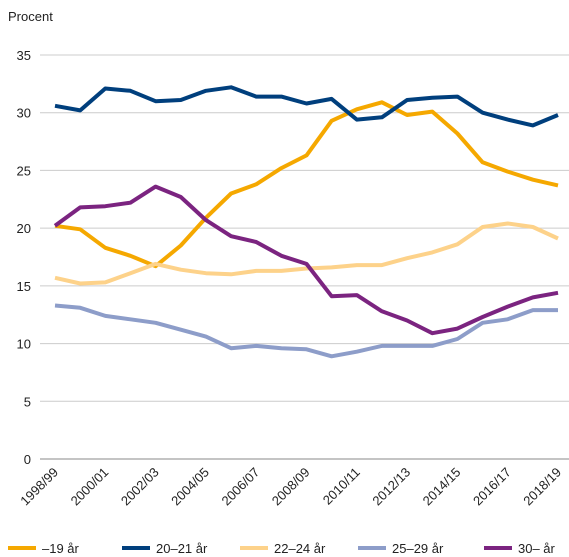 Image resolution: width=569 pixels, height=557 pixels. I want to click on x-tick-label: 2012/13, so click(391, 487).